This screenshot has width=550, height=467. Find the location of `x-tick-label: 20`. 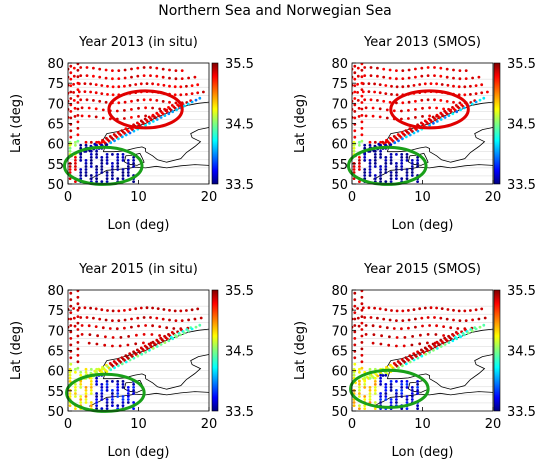

x-tick-label: 20 is located at coordinates (493, 197).